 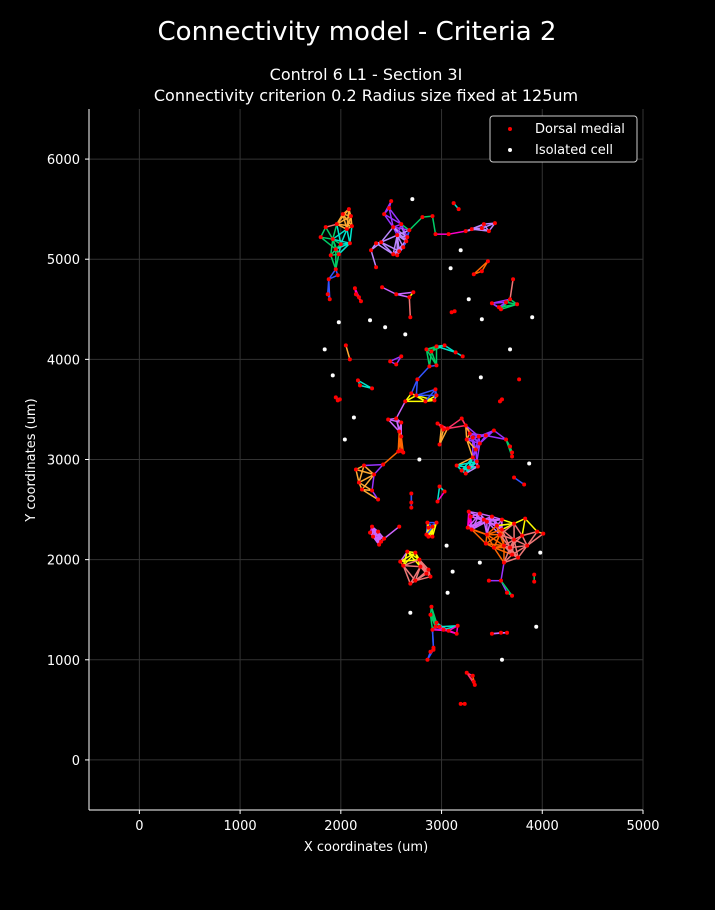 I want to click on y-tick-label: 4000, so click(x=63, y=360).